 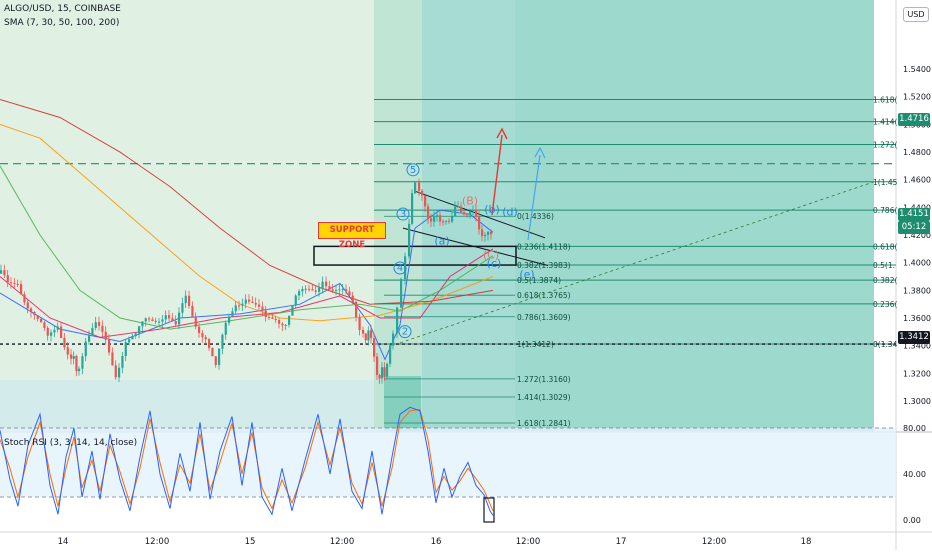 What do you see at coordinates (917, 401) in the screenshot?
I see `price-tick-label: 1.3000` at bounding box center [917, 401].